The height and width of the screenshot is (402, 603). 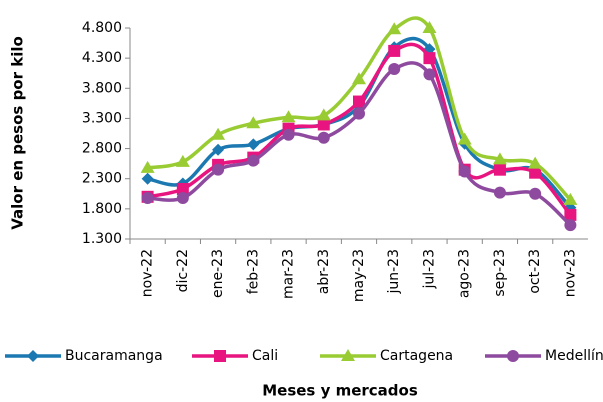 I want to click on legend-label: Cali, so click(x=265, y=356).